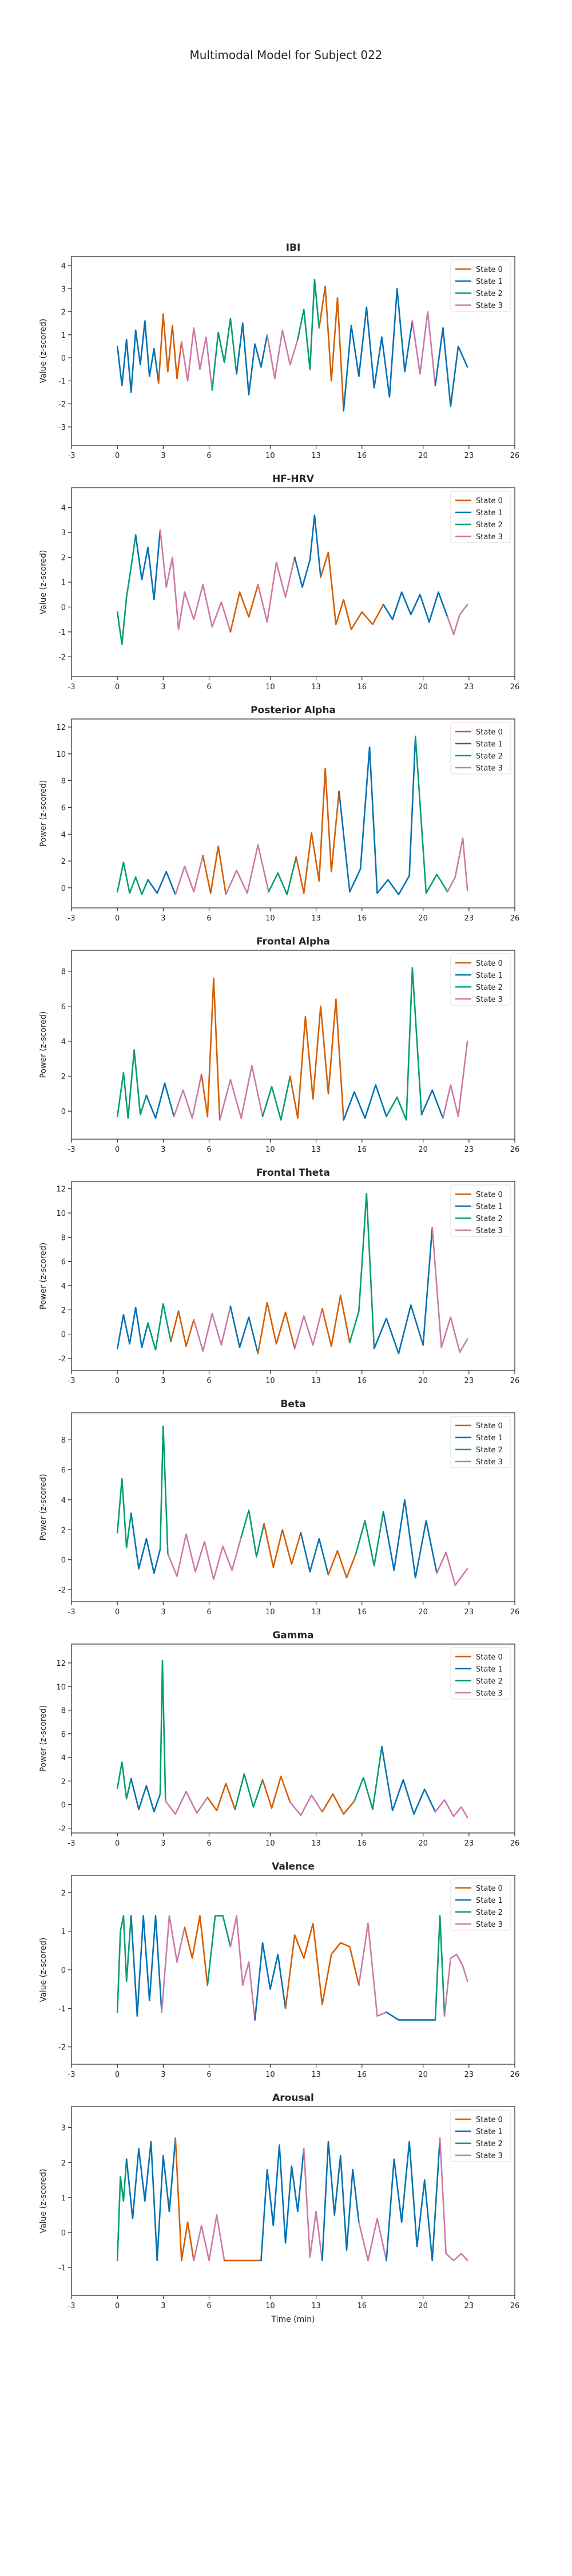 This screenshot has height=2576, width=572. Describe the element at coordinates (163, 687) in the screenshot. I see `x-tick-label: 3` at that location.